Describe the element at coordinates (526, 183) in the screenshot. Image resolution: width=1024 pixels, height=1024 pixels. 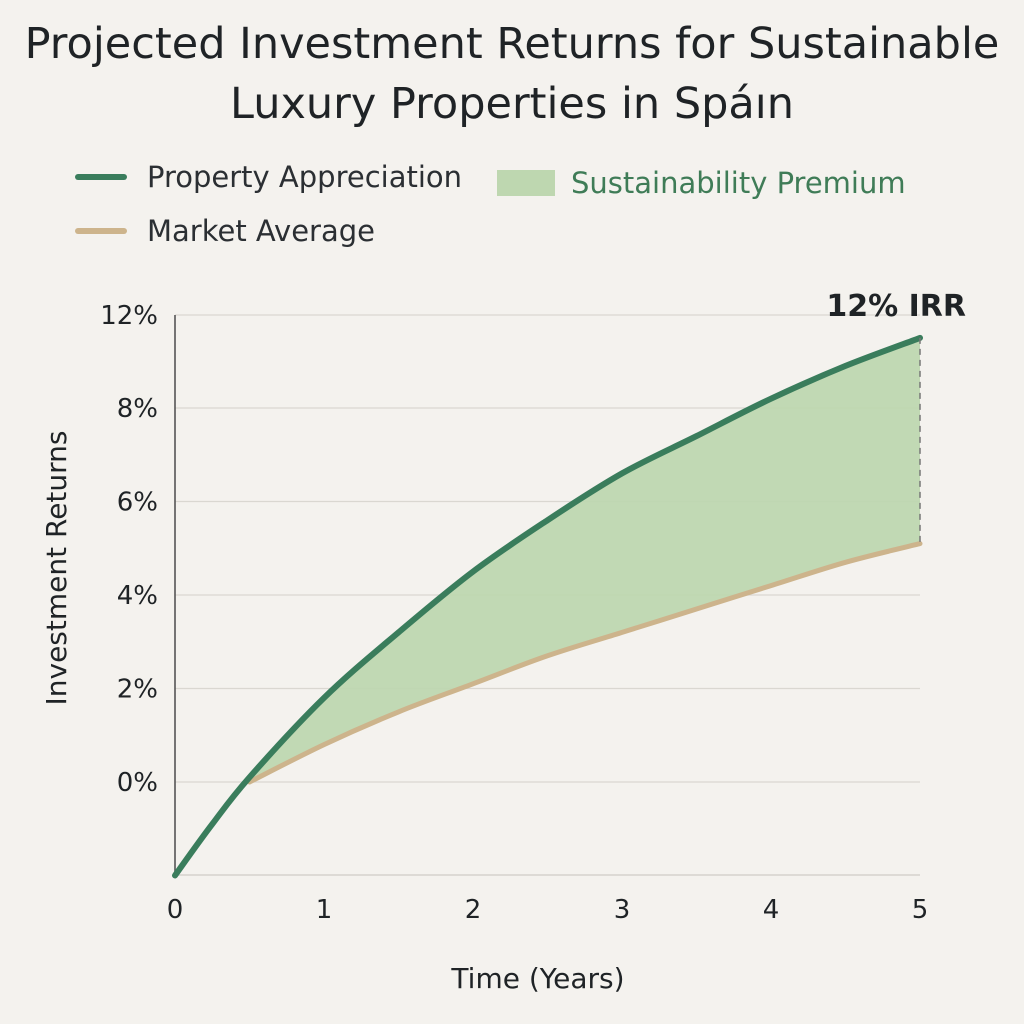
I see `legend-swatch-sustainability-premium` at that location.